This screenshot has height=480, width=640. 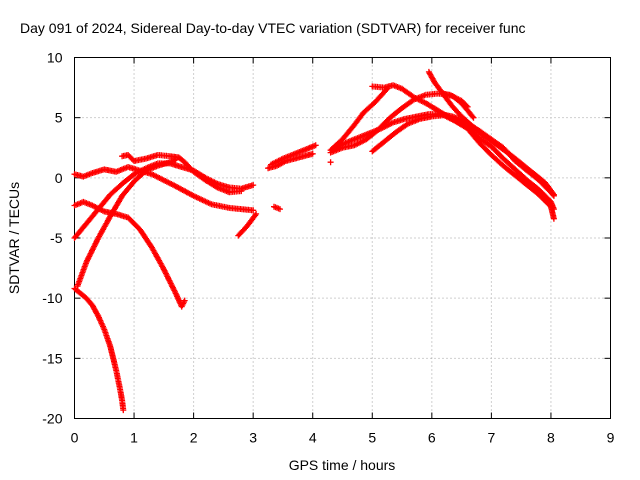 What do you see at coordinates (134, 438) in the screenshot?
I see `x-tick-label: 1` at bounding box center [134, 438].